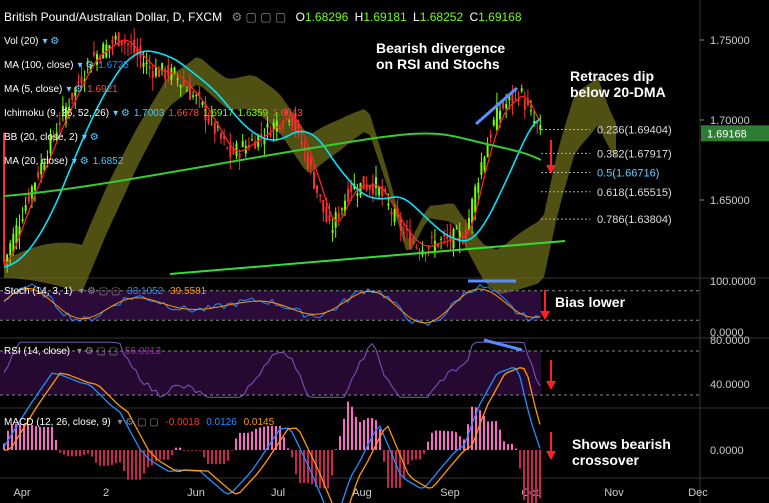  I want to click on symbol-title: British Pound/Australian Dollar, D, FXCM, so click(113, 17).